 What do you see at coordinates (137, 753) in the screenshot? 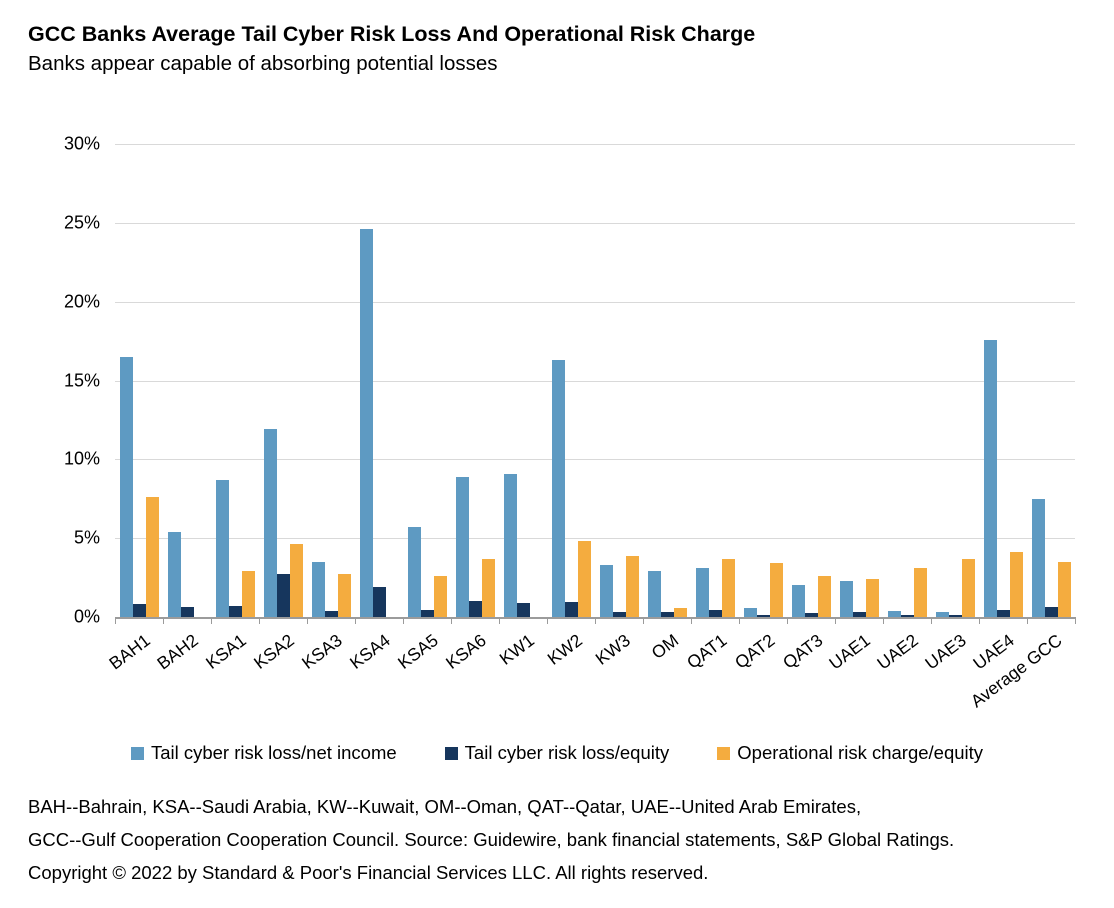
I see `legend-swatch` at bounding box center [137, 753].